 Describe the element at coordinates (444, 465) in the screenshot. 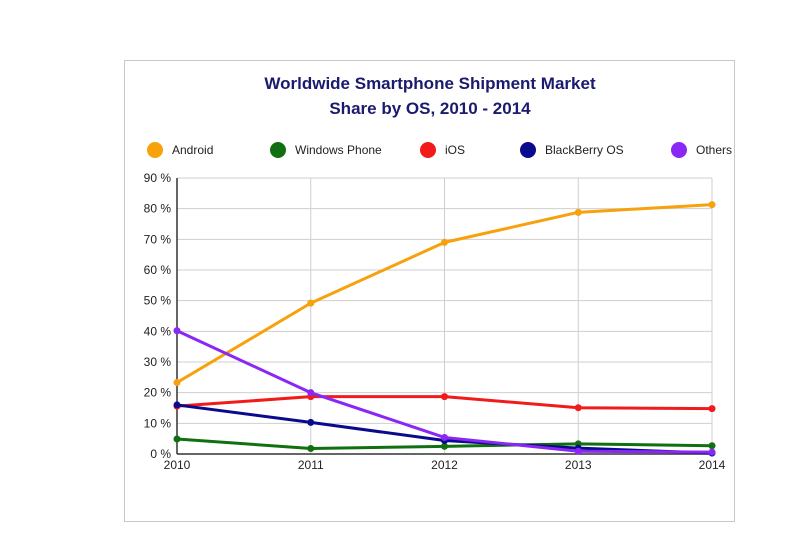

I see `x-tick-label-2: 2012` at that location.